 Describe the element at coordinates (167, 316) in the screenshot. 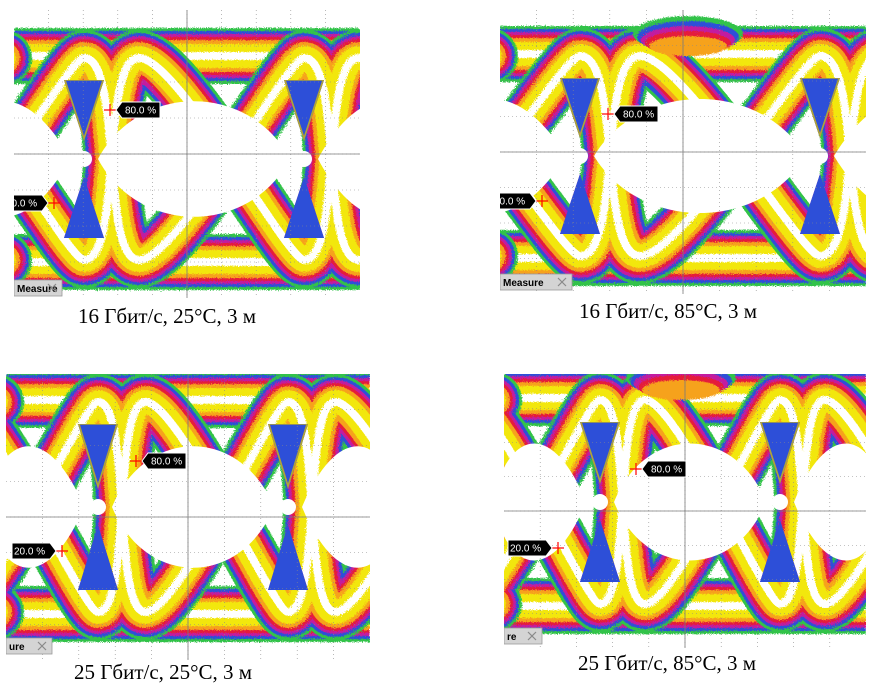

I see `panel-caption-1: 16 Гбит/с, 25°C, 3 м` at that location.